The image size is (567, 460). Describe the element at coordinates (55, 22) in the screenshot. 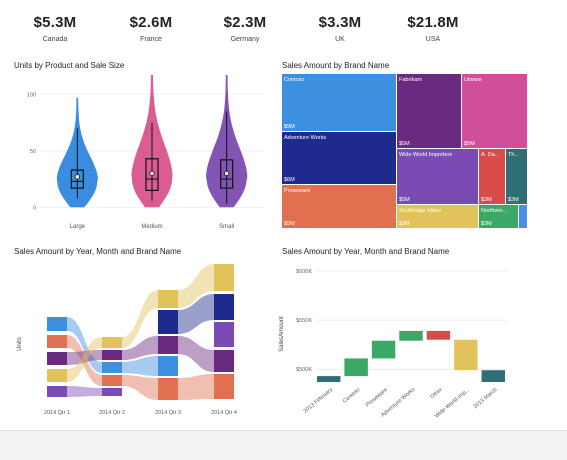

I see `kpi-value: $5.3M` at that location.